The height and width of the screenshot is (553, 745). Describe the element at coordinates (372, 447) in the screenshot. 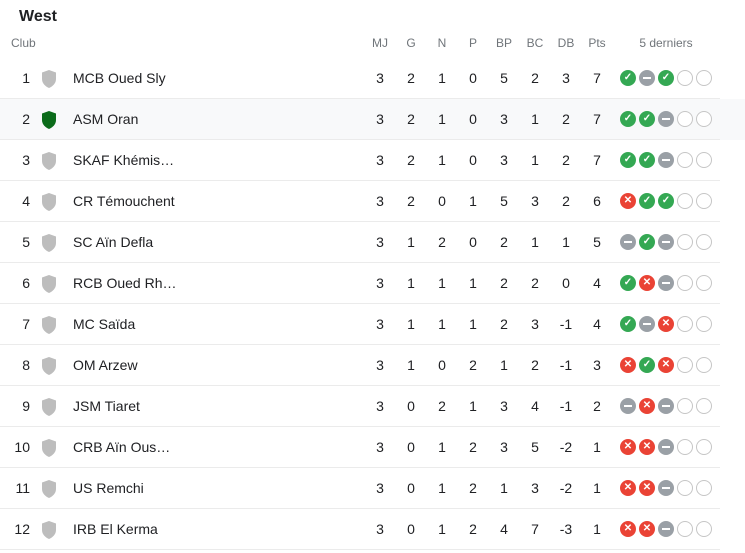

I see `table-row: 10 CRB Aïn Ous… 3 0 1 2 3 5 -2 1 ✕ ✕` at that location.